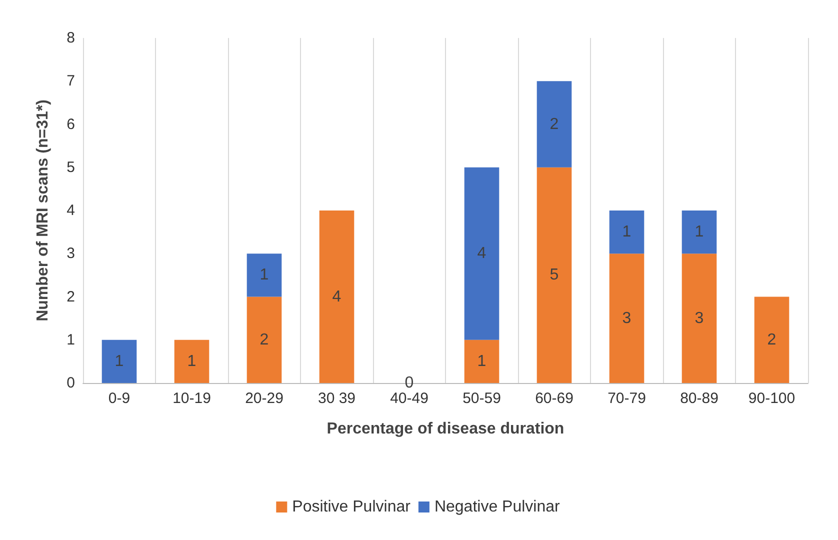 This screenshot has height=540, width=838. I want to click on data-label: 0, so click(409, 383).